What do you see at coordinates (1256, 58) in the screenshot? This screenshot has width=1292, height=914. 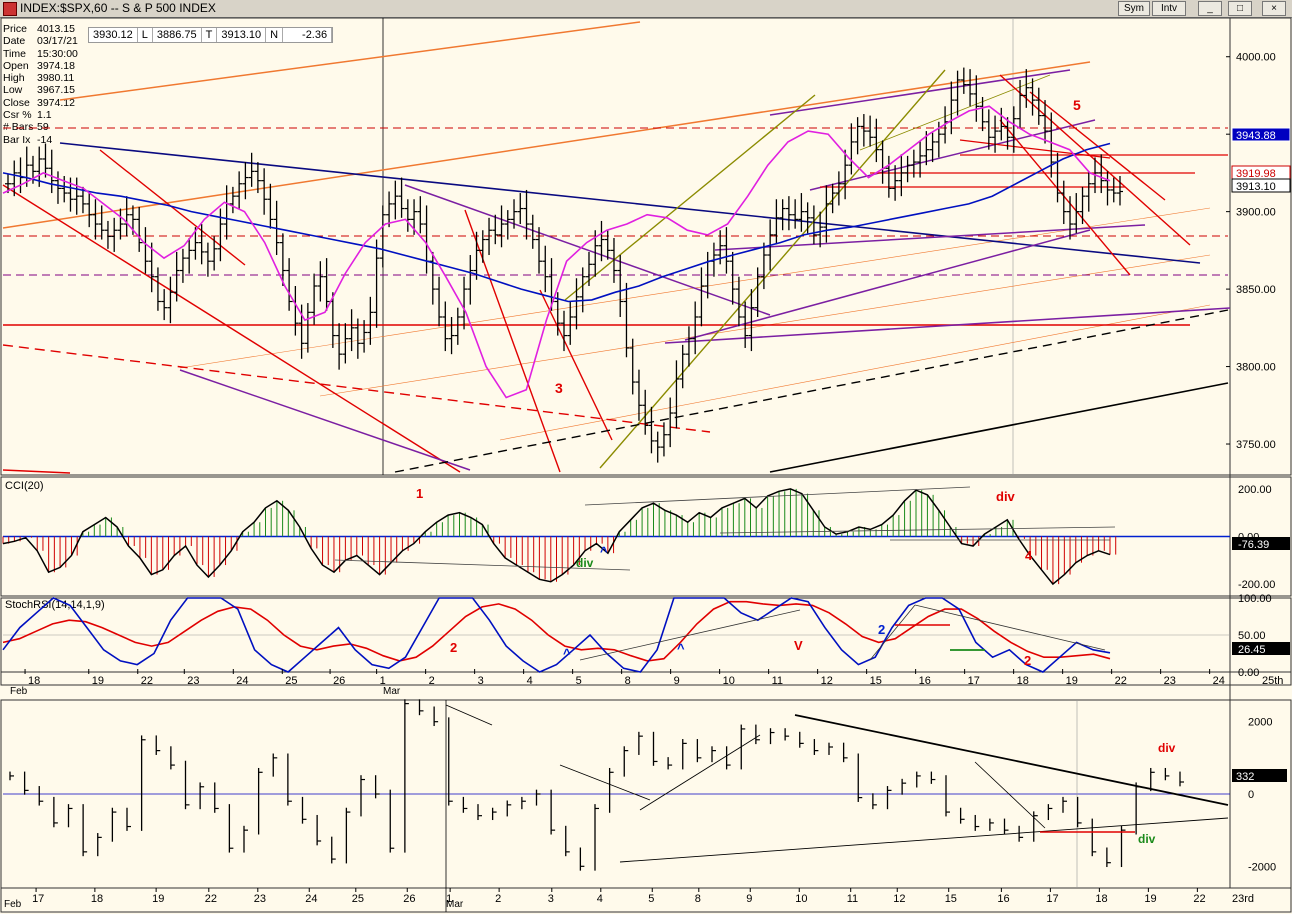 I see `y-tick-label: 4000.00` at bounding box center [1256, 58].